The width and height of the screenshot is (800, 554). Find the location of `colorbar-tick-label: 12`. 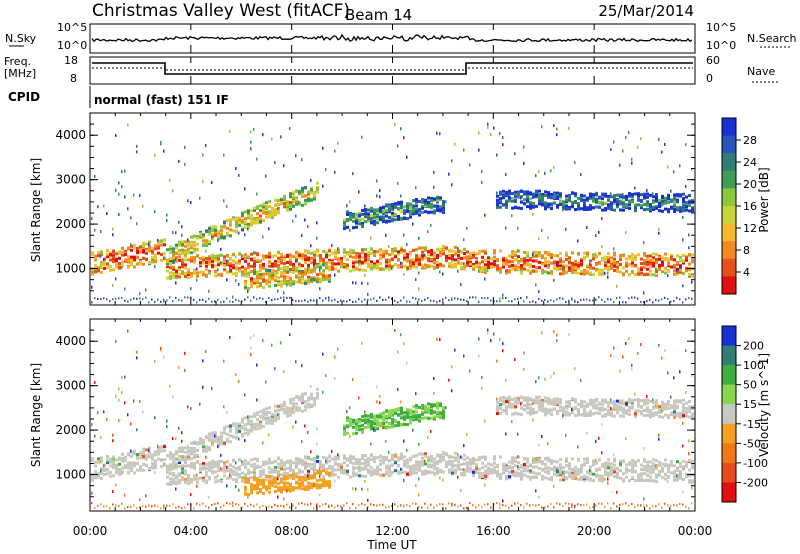

colorbar-tick-label: 12 is located at coordinates (750, 228).